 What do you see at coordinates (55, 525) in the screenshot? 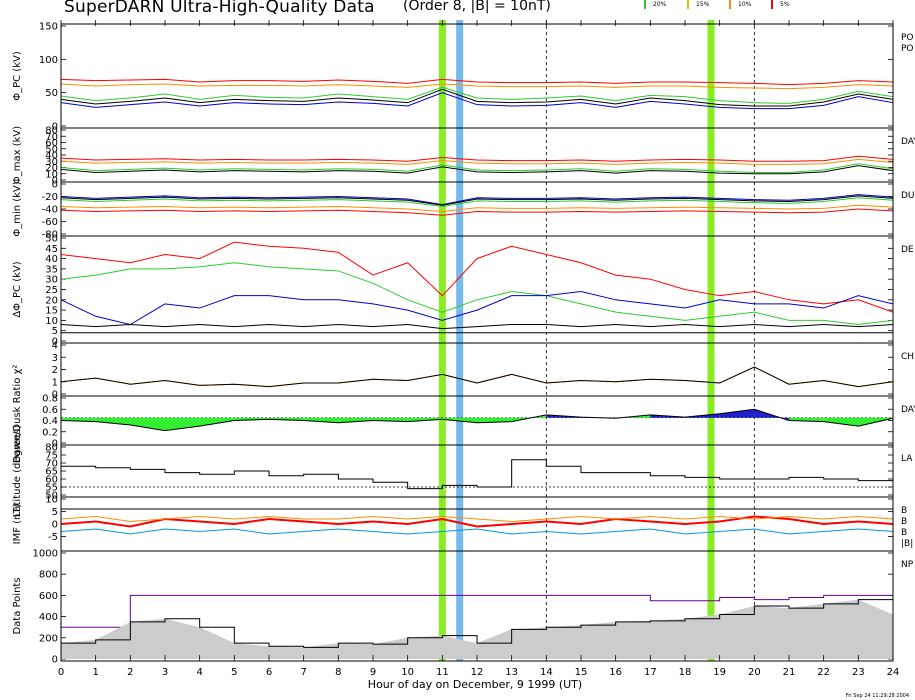
I see `ytick-label-imf-1: 0` at bounding box center [55, 525].